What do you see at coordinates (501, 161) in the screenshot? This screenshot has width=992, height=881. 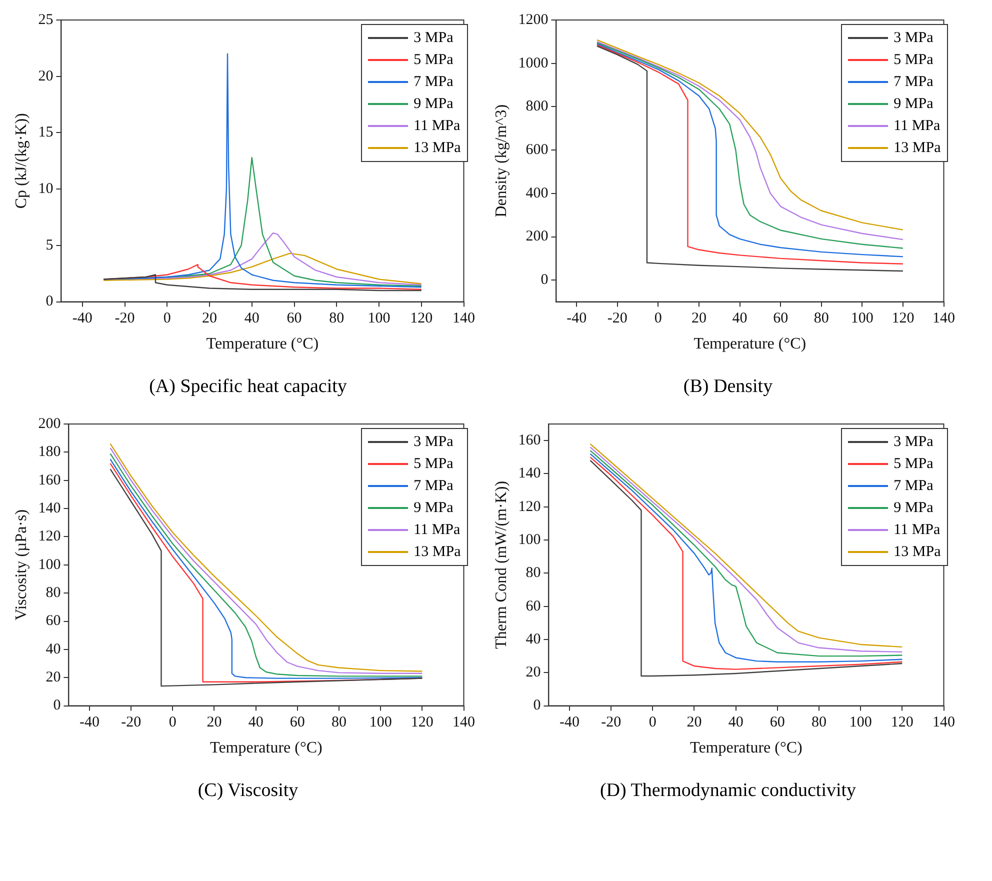 I see `y-axis-title: Density (kg/m^3)` at bounding box center [501, 161].